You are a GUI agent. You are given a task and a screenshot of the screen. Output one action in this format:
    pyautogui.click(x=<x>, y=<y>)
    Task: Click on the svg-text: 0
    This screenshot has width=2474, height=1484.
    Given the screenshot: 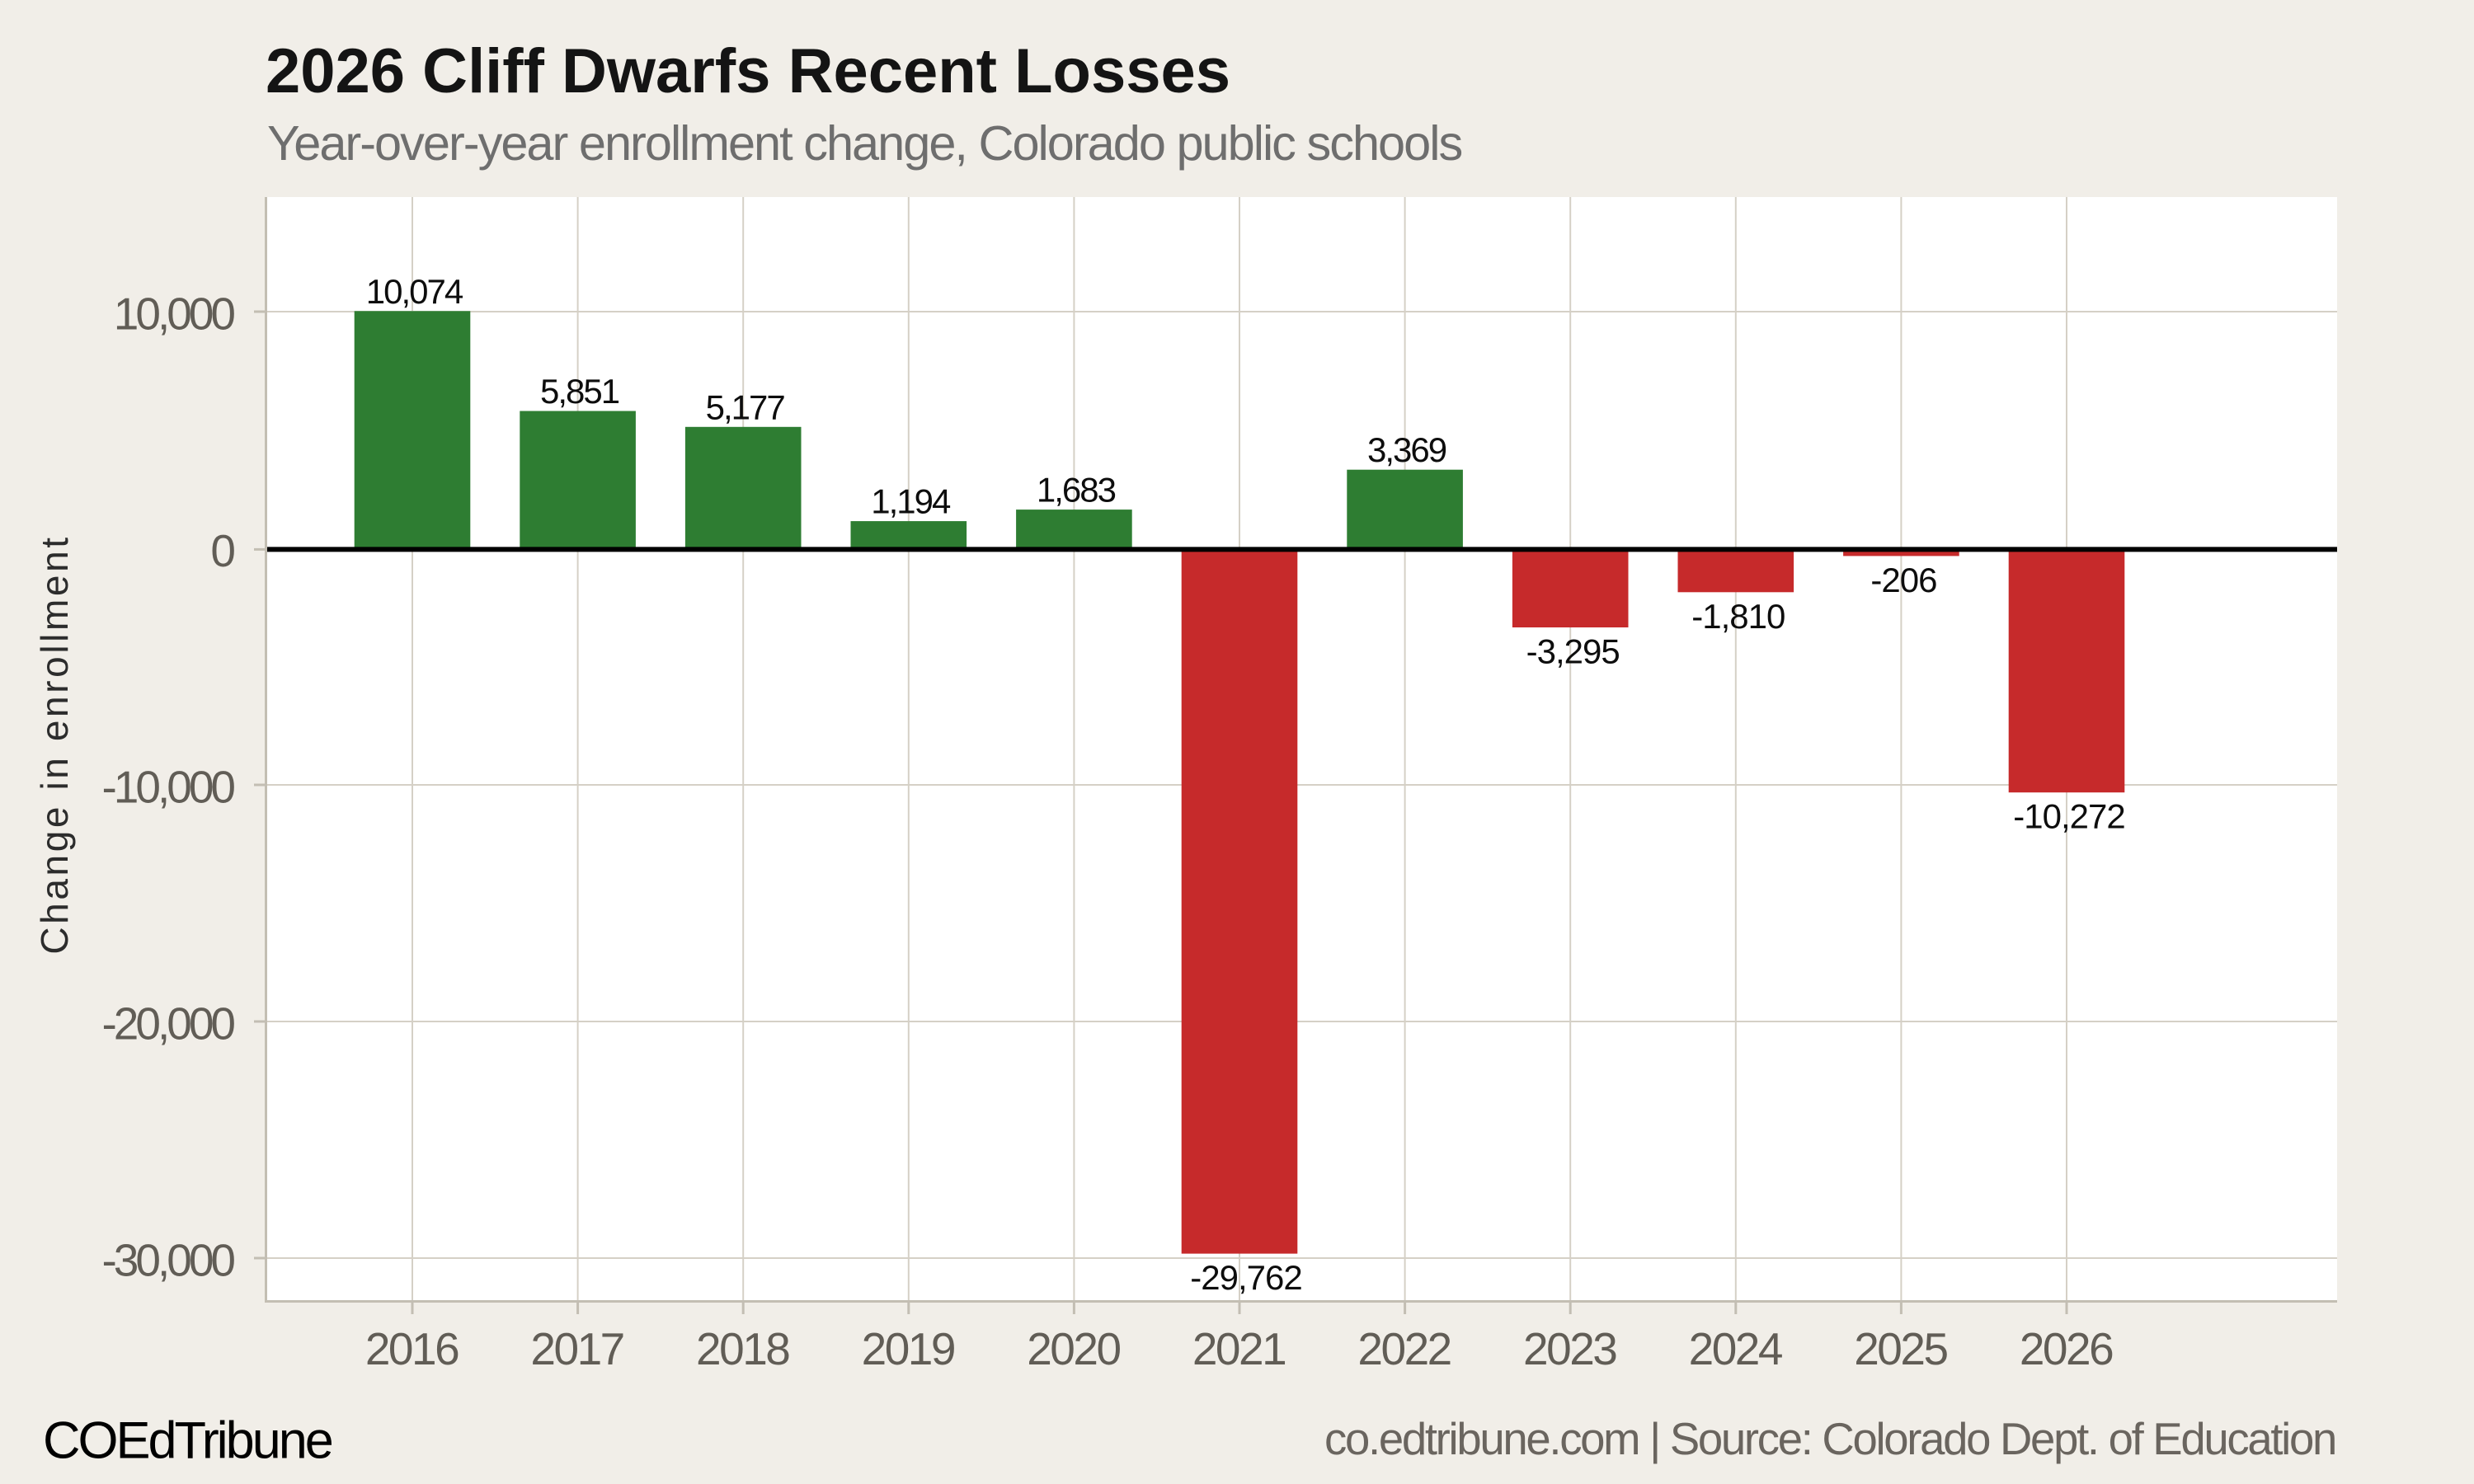 What is the action you would take?
    pyautogui.click(x=222, y=550)
    